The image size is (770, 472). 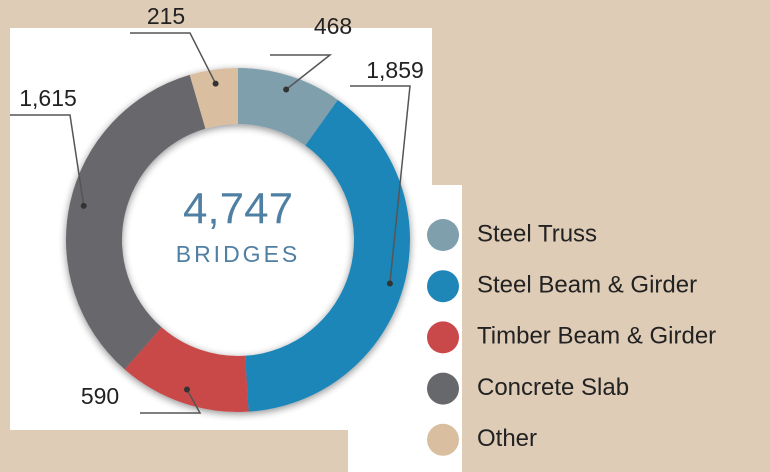 What do you see at coordinates (537, 233) in the screenshot?
I see `legend-label: Steel Truss` at bounding box center [537, 233].